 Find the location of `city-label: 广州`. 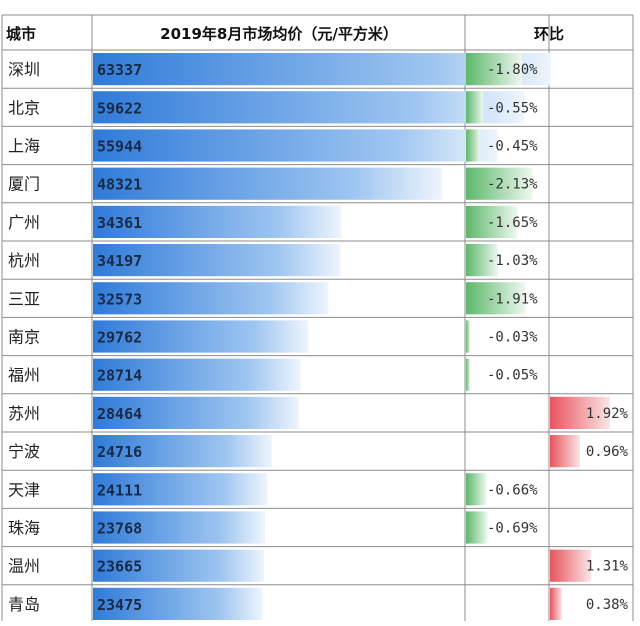

city-label: 广州 is located at coordinates (24, 222).